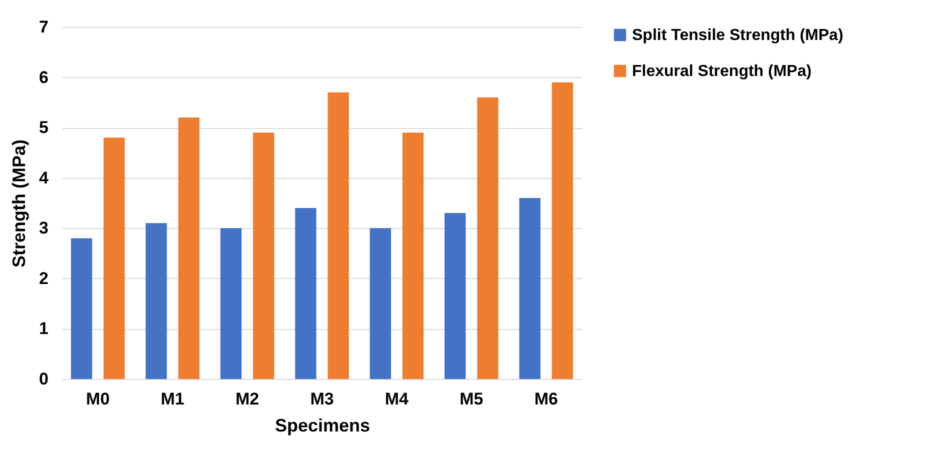  What do you see at coordinates (322, 426) in the screenshot?
I see `x-axis-title: Specimens` at bounding box center [322, 426].